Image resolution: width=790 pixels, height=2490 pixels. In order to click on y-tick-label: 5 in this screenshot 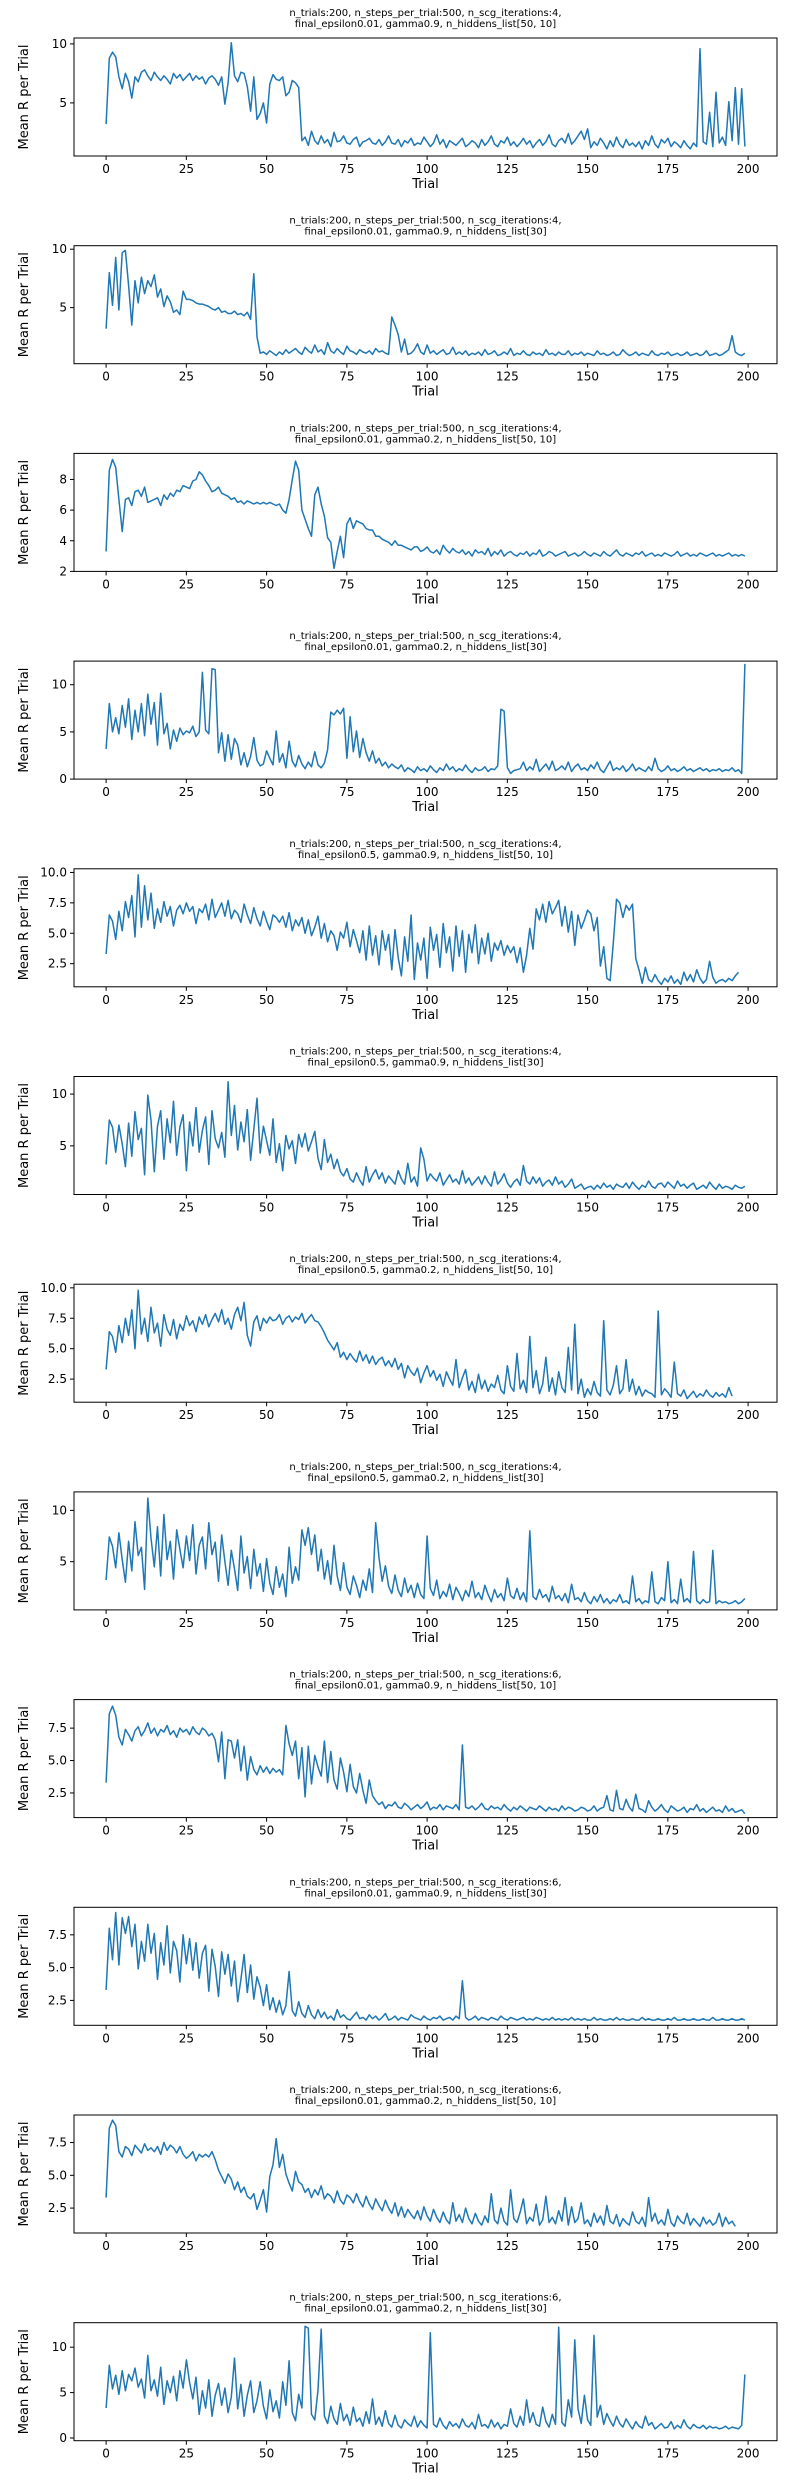, I will do `click(63, 1562)`.